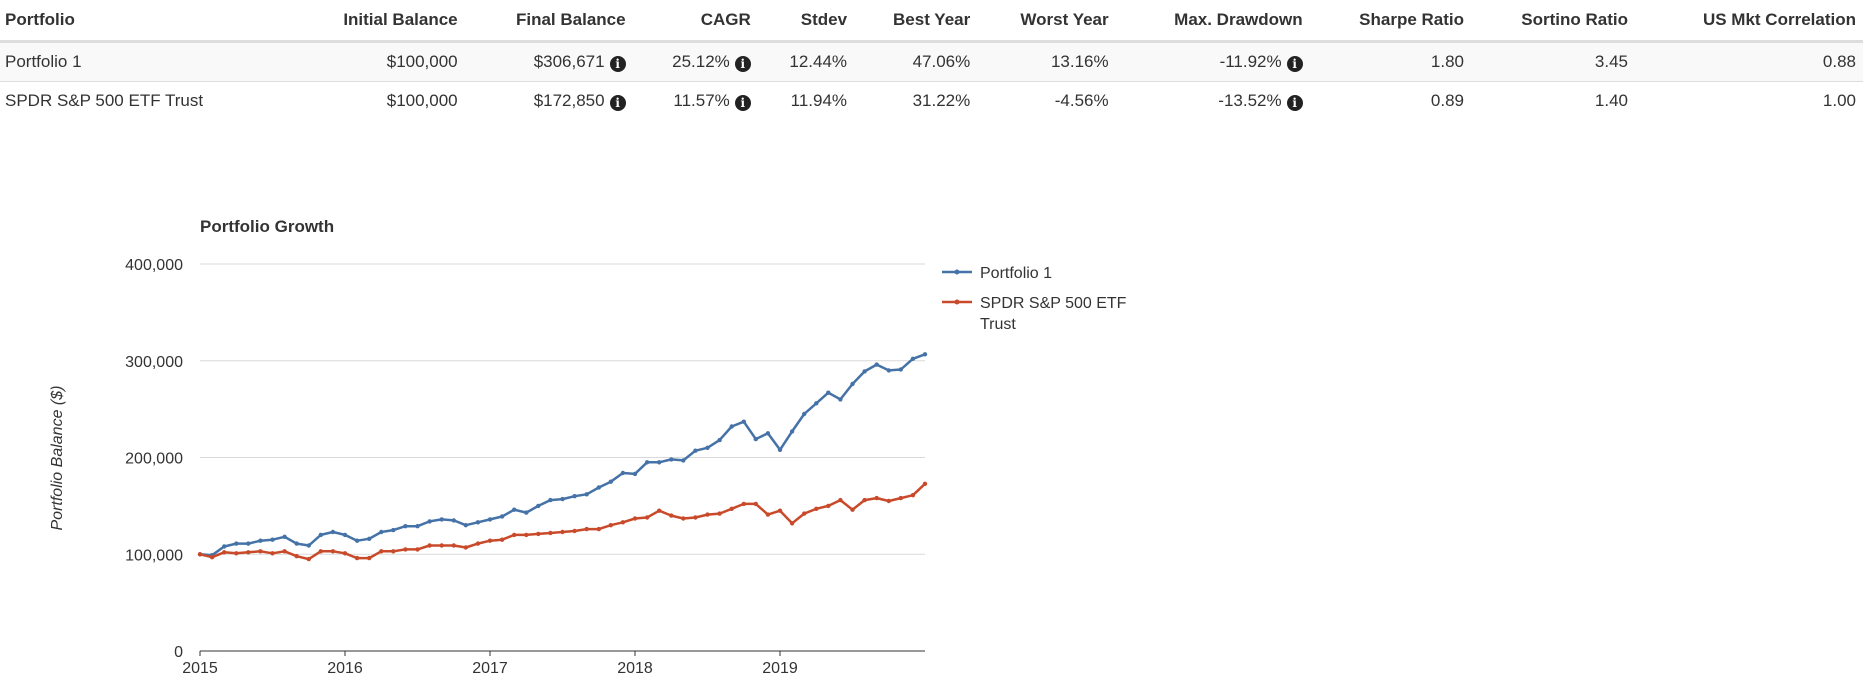 The width and height of the screenshot is (1863, 684). Describe the element at coordinates (377, 21) in the screenshot. I see `header-initial-balance: Initial Balance` at that location.